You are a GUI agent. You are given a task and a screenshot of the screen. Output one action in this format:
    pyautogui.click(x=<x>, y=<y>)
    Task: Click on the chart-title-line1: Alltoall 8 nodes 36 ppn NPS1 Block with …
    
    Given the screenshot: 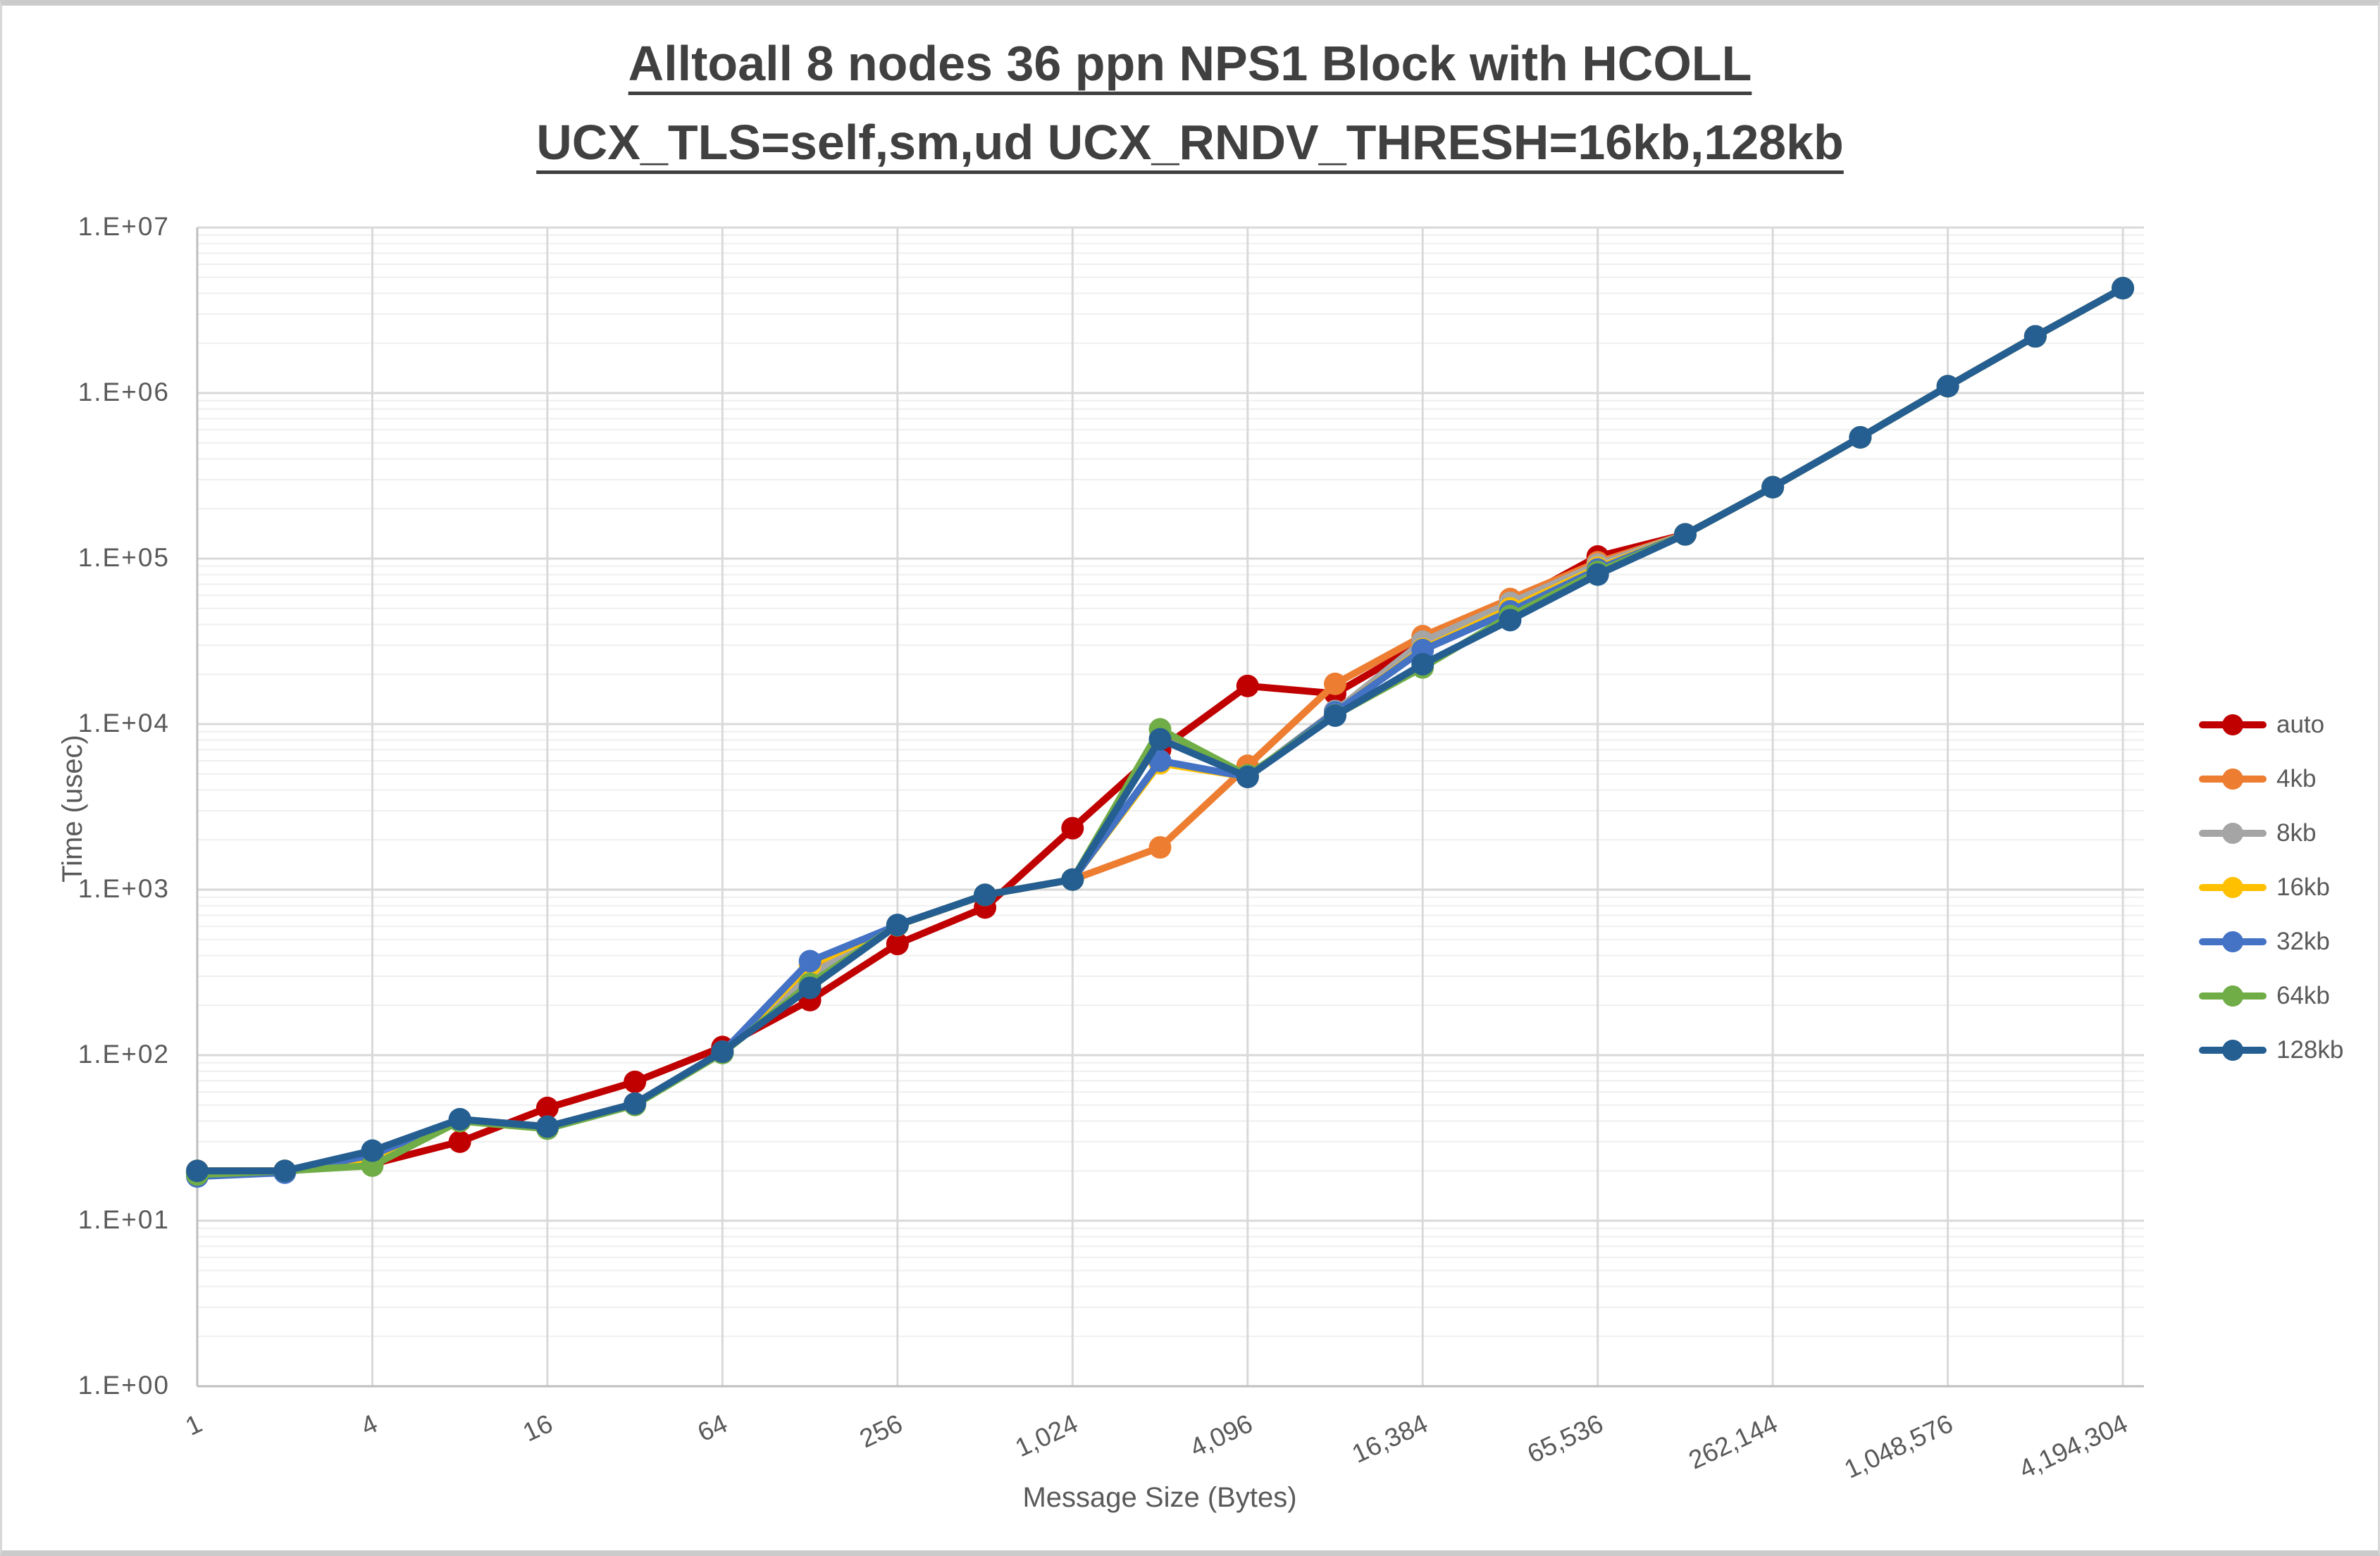 What is the action you would take?
    pyautogui.click(x=1190, y=63)
    